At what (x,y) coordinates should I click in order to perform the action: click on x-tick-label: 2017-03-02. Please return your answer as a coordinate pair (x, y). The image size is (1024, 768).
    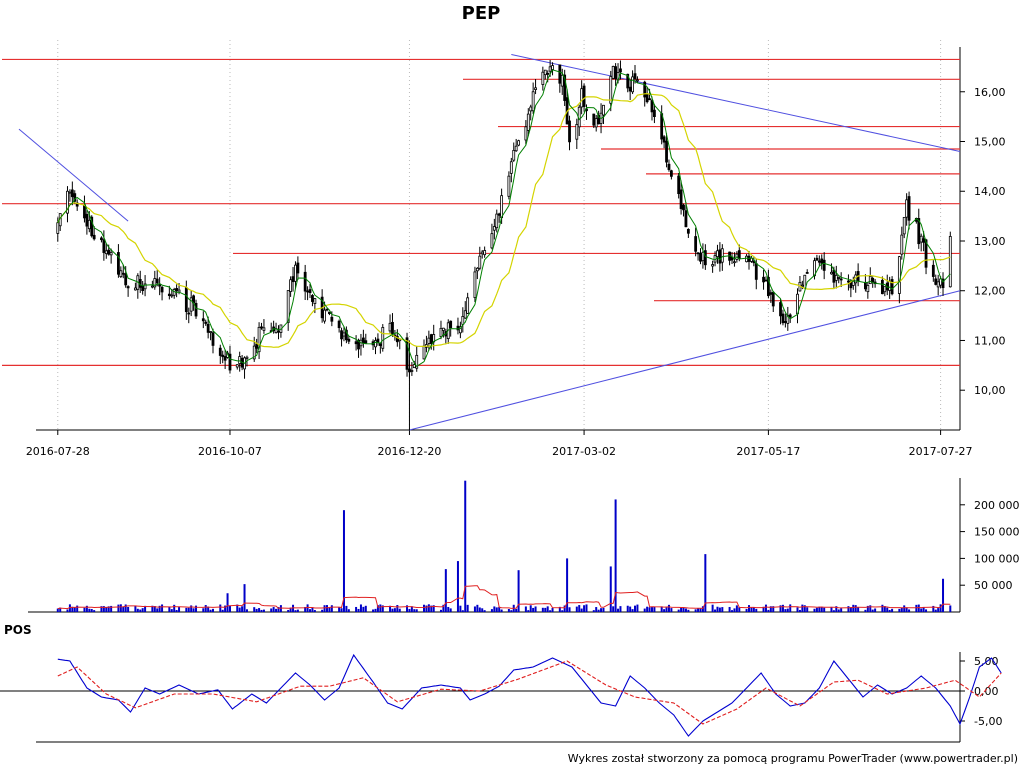
    Looking at the image, I should click on (584, 451).